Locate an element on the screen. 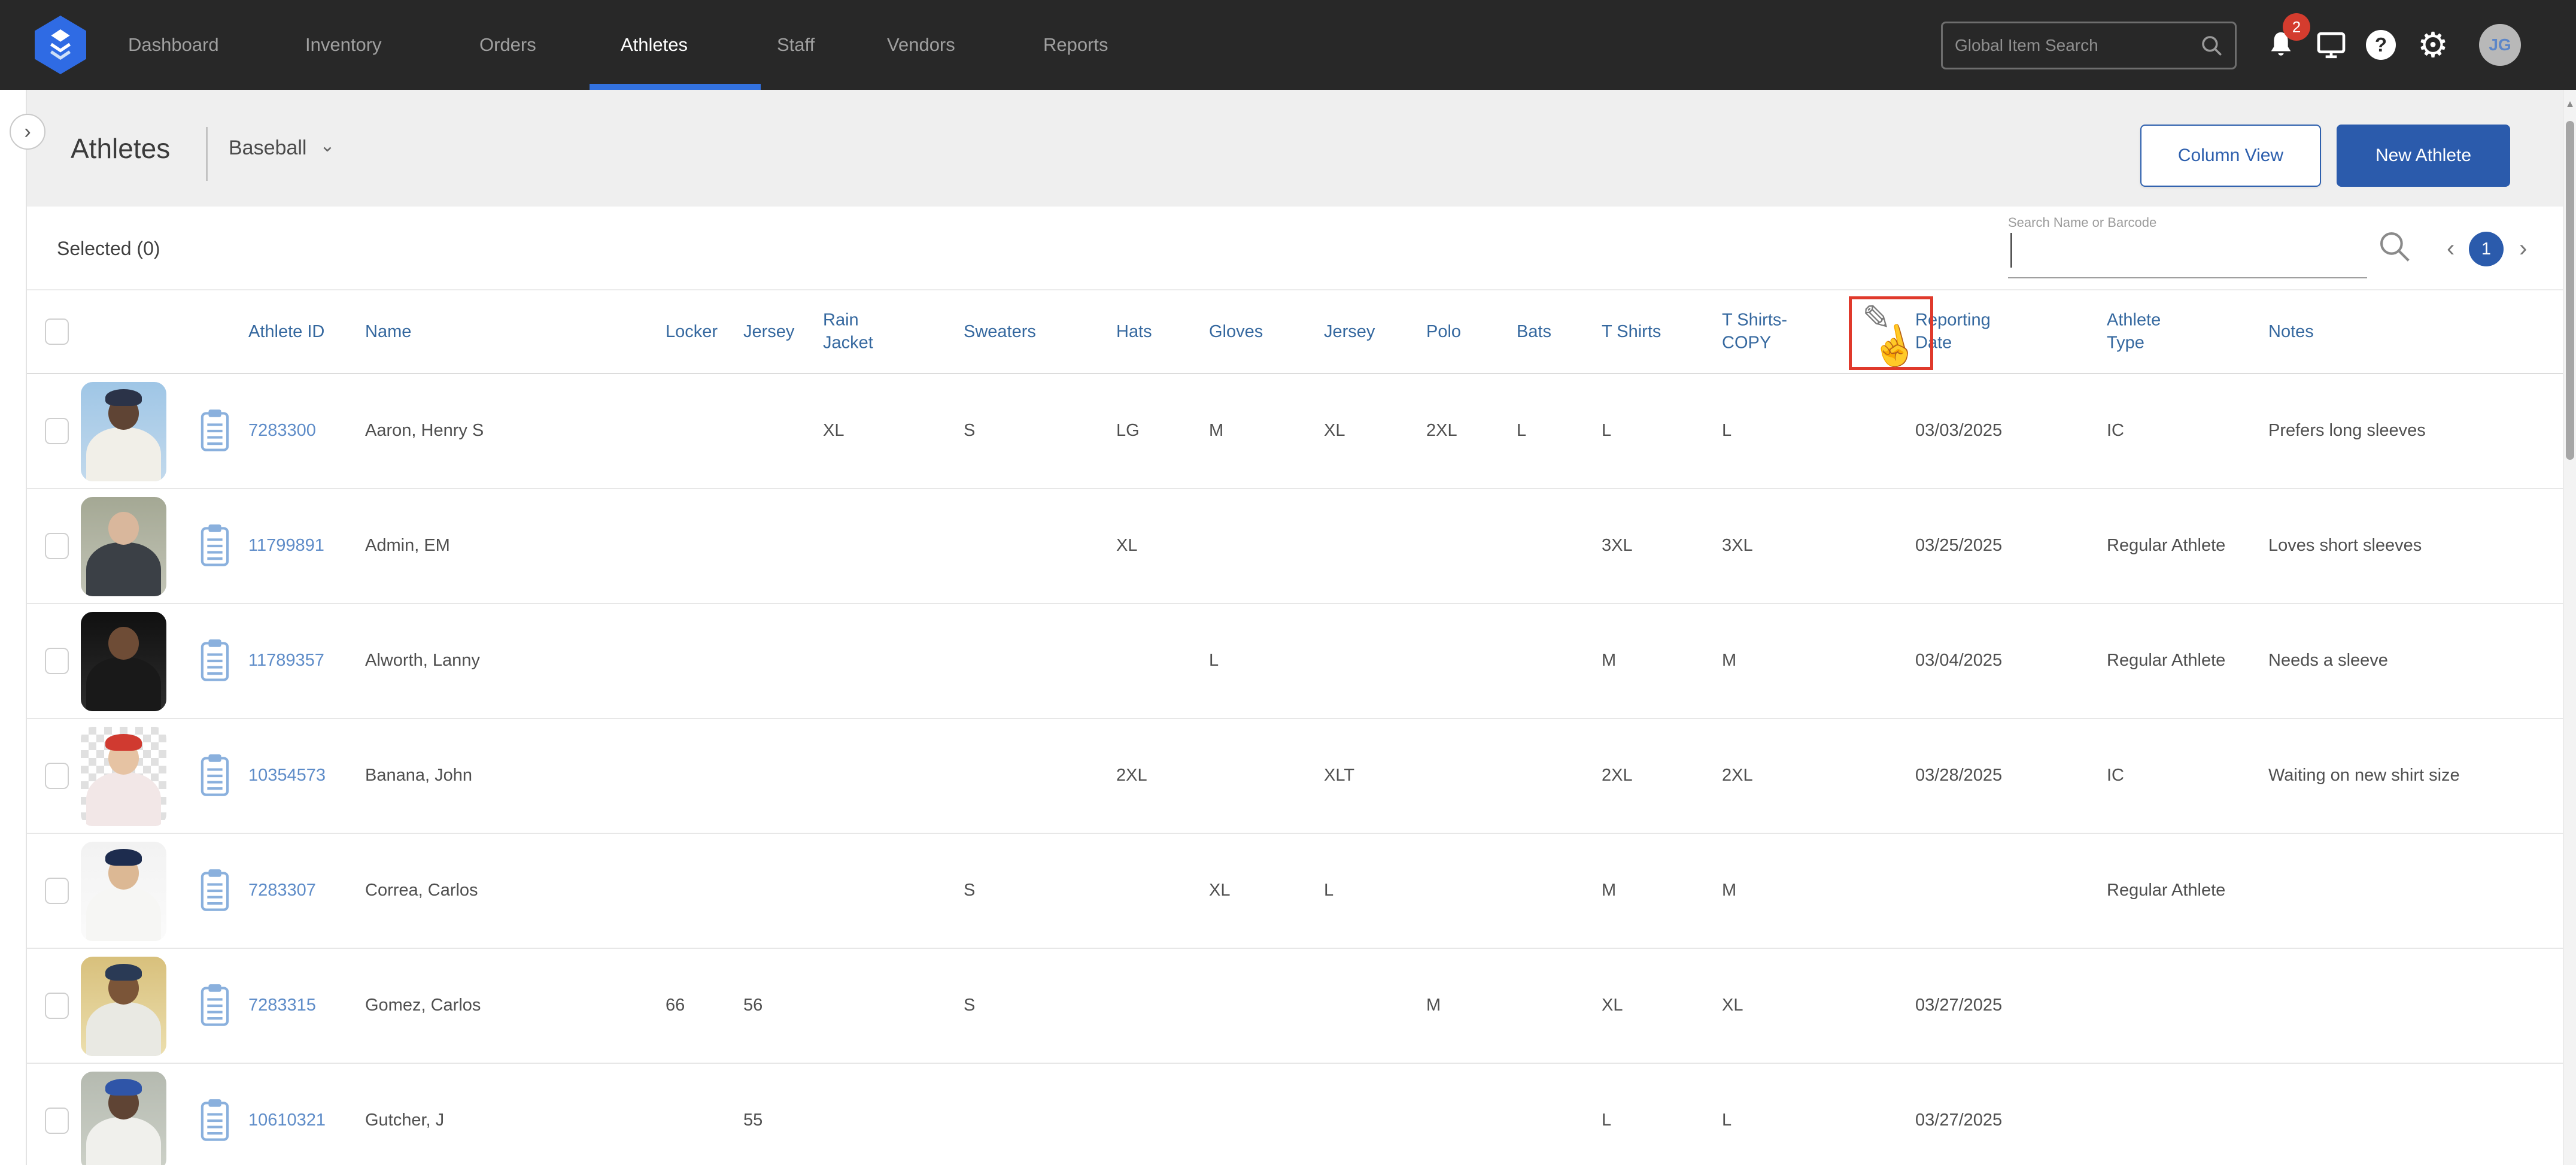 The image size is (2576, 1165). athlete-id-link: 11799891 is located at coordinates (286, 546).